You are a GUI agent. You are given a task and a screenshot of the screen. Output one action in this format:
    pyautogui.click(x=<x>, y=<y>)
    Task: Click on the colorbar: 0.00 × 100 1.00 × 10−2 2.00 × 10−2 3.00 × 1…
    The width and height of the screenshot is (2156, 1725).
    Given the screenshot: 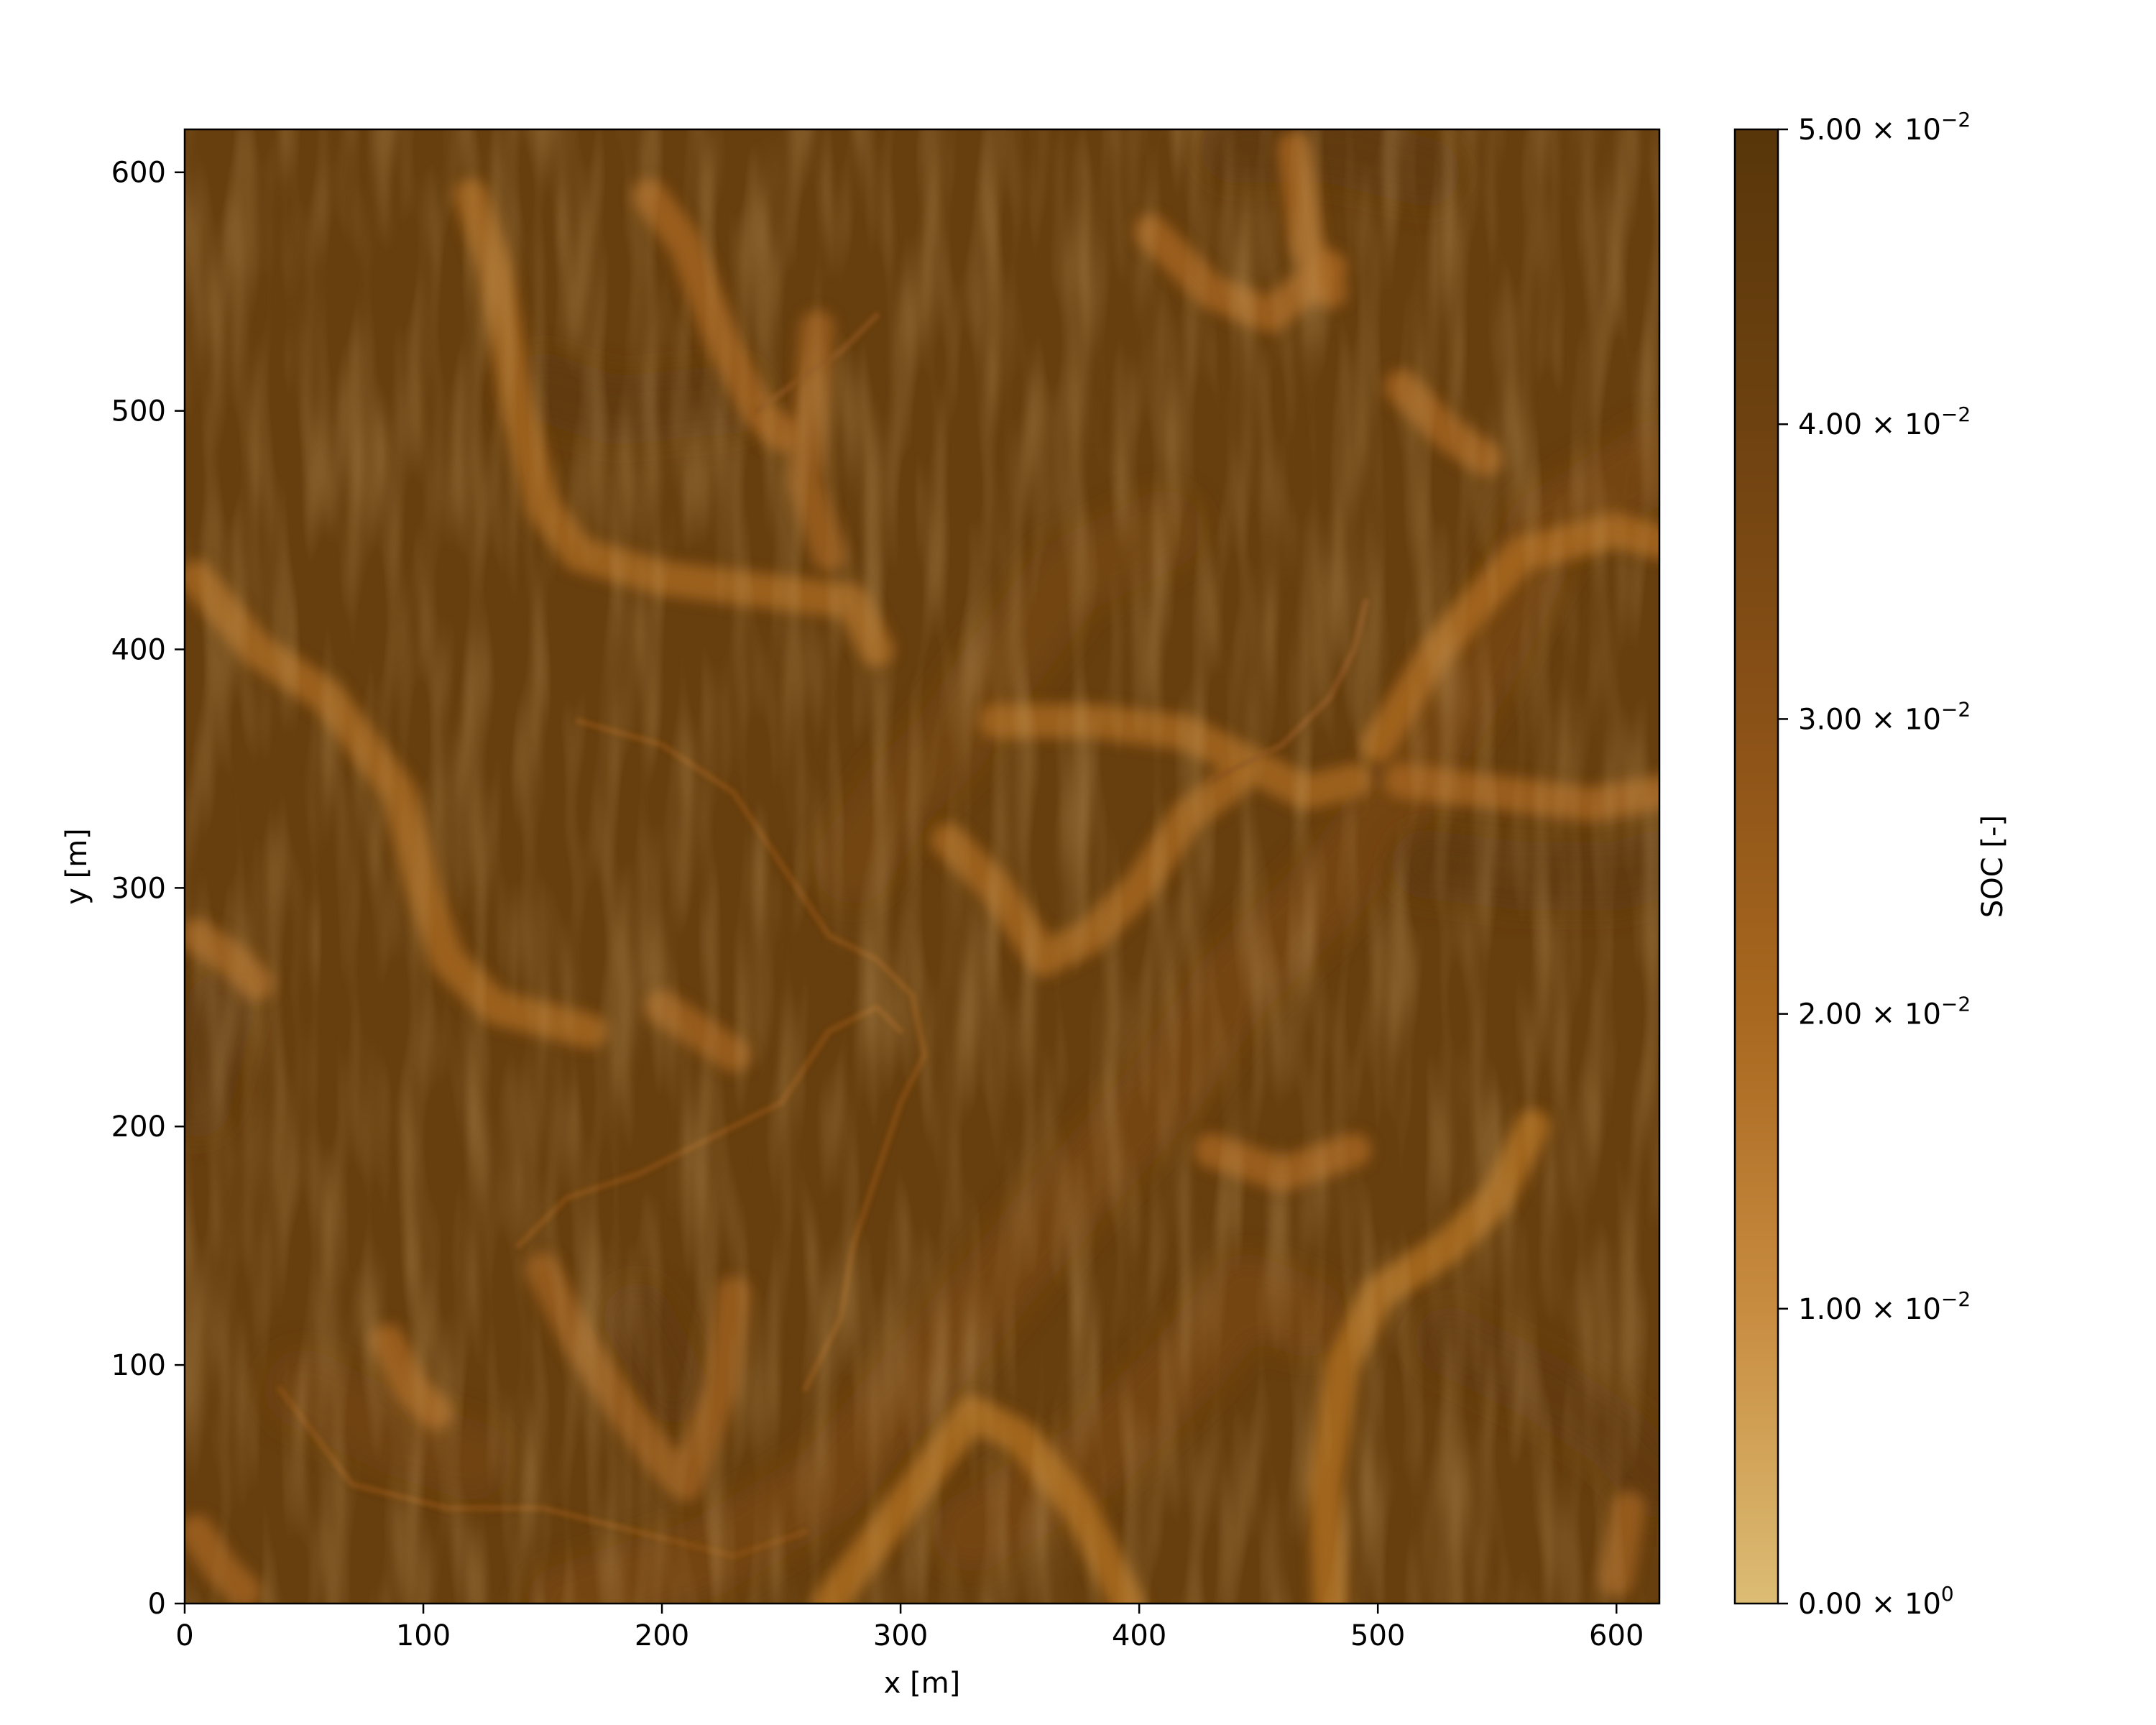 What is the action you would take?
    pyautogui.click(x=1871, y=864)
    